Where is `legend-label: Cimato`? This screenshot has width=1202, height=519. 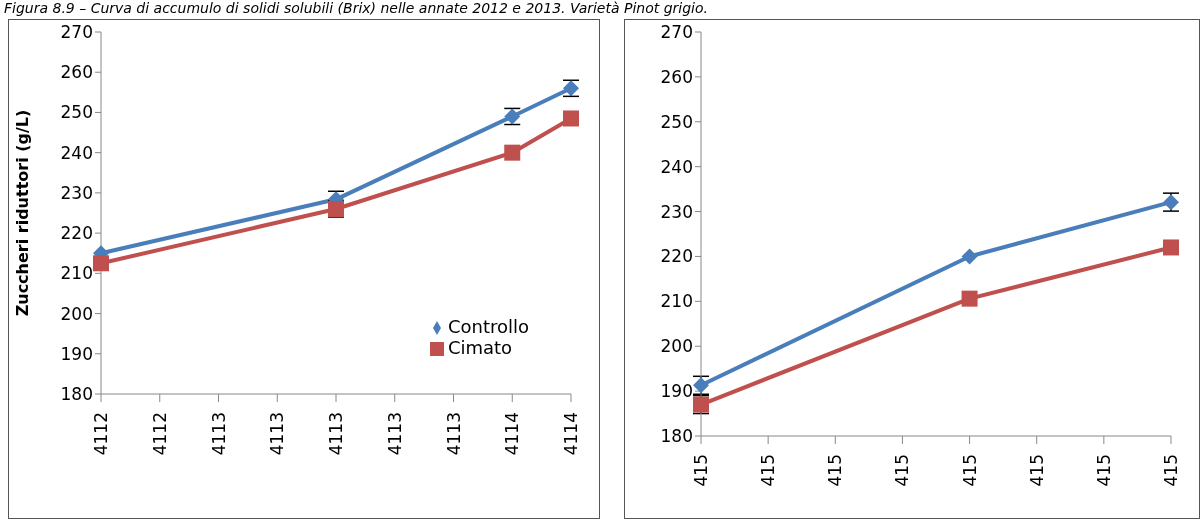
legend-label: Cimato is located at coordinates (480, 347).